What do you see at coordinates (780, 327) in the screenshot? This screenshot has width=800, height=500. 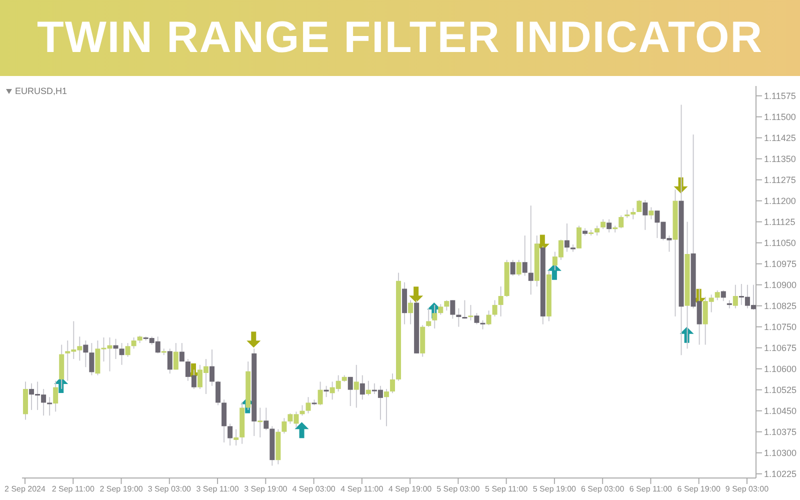 I see `y-tick-label: 1.10750` at bounding box center [780, 327].